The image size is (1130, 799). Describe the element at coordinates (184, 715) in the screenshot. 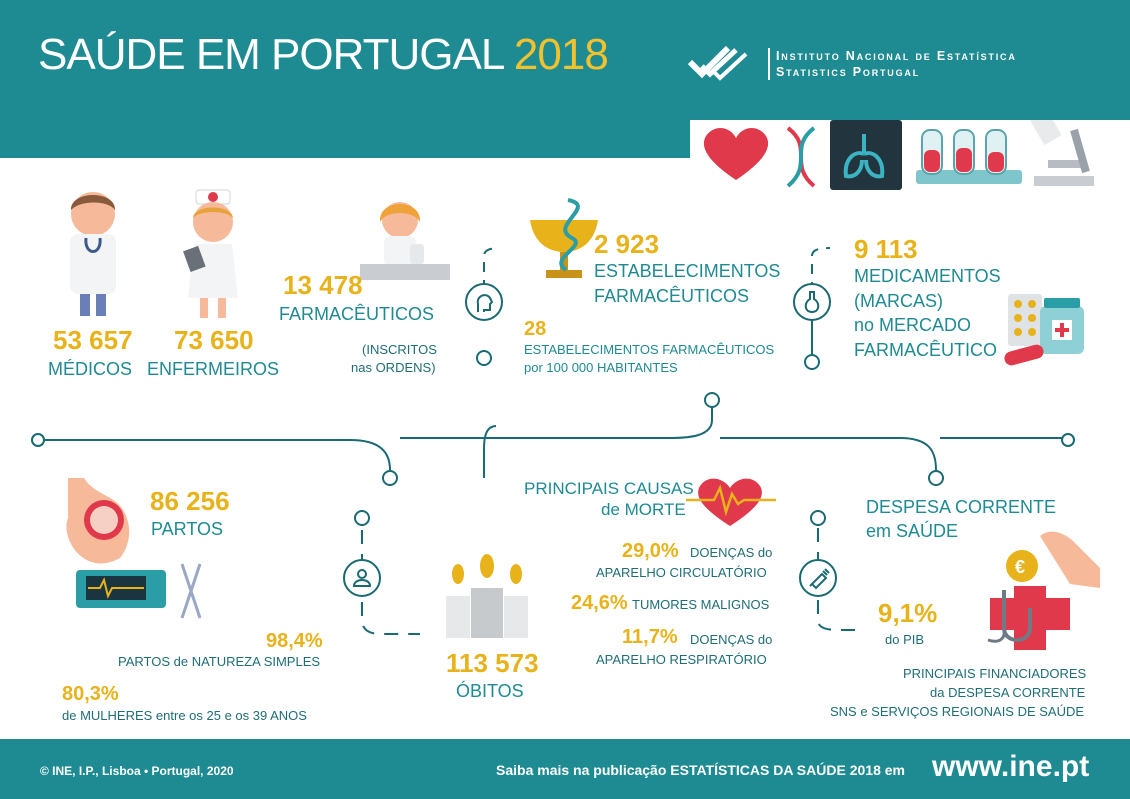

I see `partos-women-label: de MULHERES entre os 25 e os 39 ANOS` at that location.